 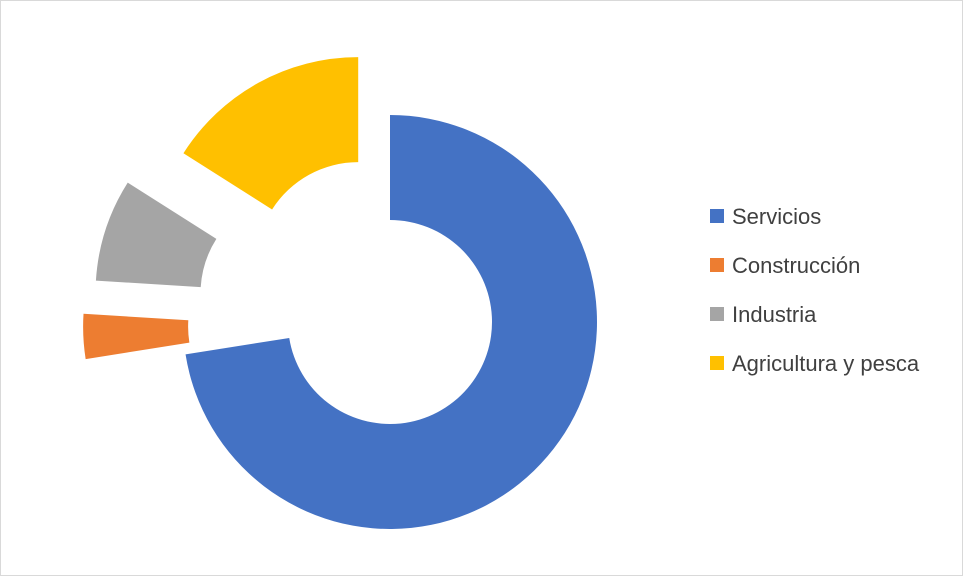 I want to click on slice-construccion, so click(x=136, y=336).